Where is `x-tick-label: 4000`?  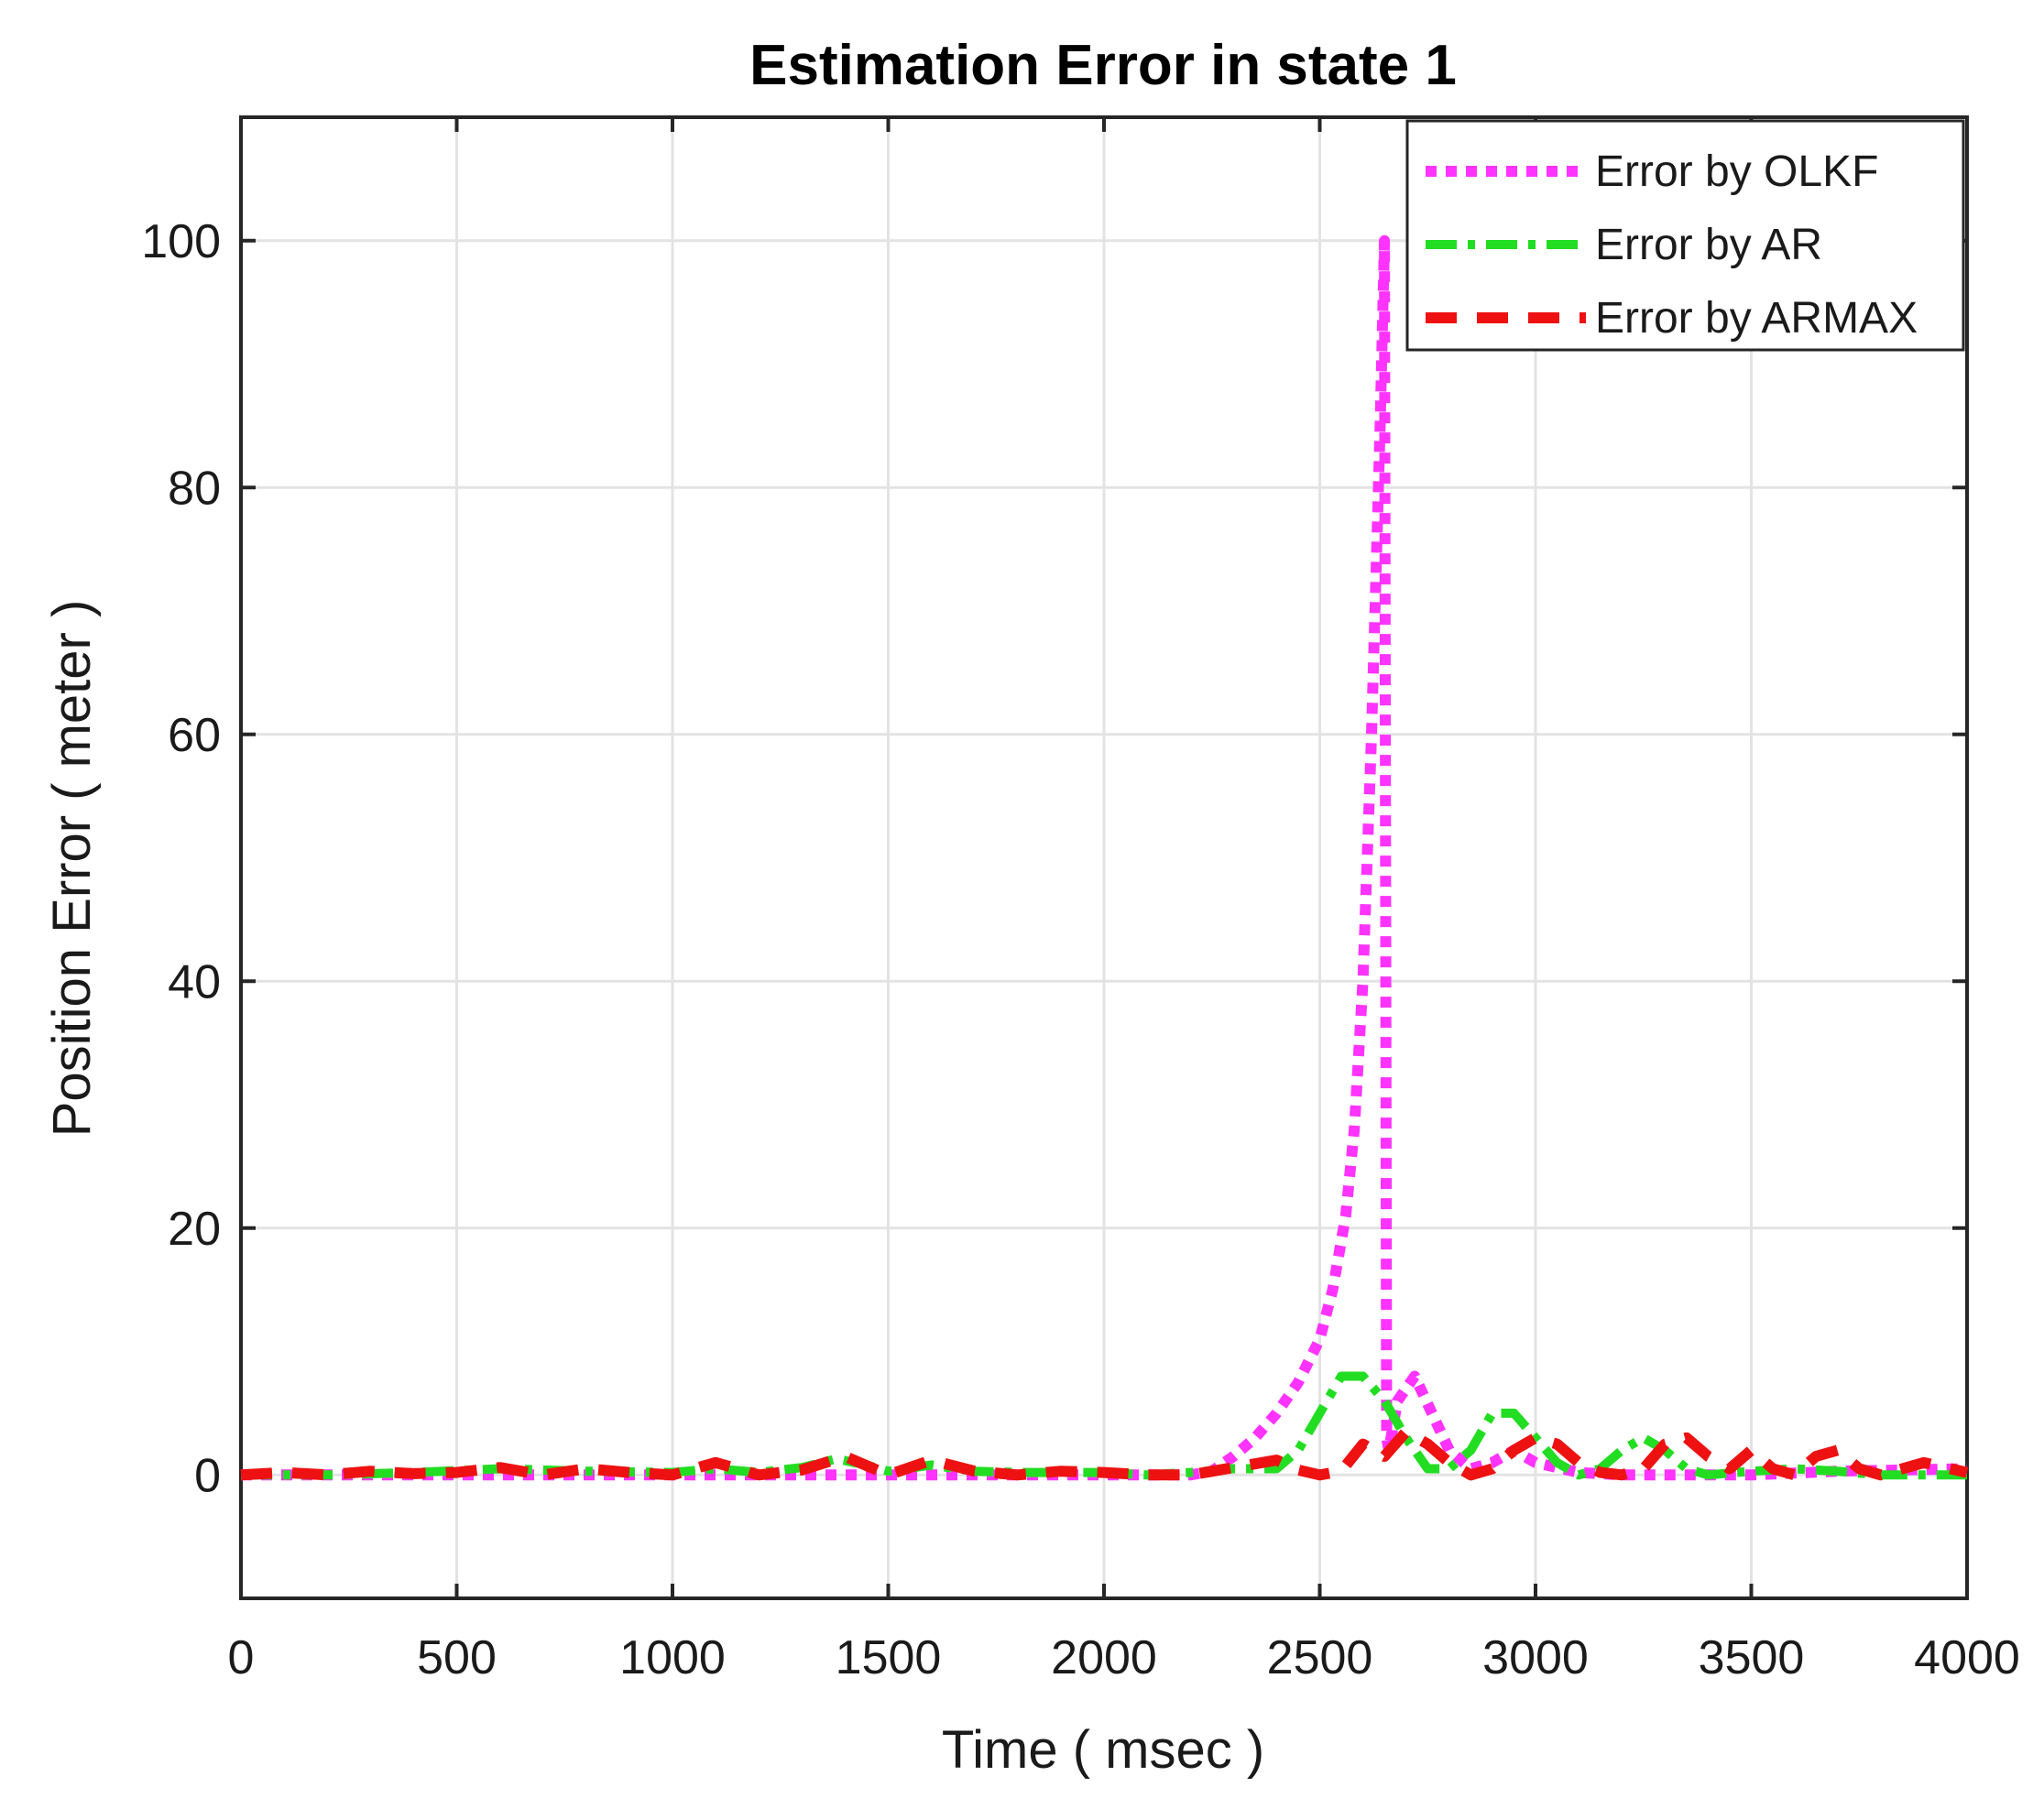
x-tick-label: 4000 is located at coordinates (1967, 1657).